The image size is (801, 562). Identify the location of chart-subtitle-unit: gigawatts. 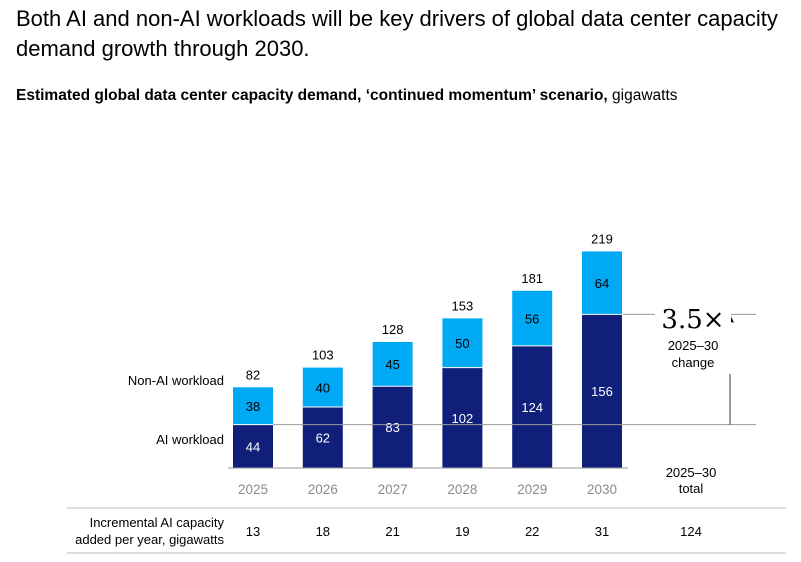
(645, 95).